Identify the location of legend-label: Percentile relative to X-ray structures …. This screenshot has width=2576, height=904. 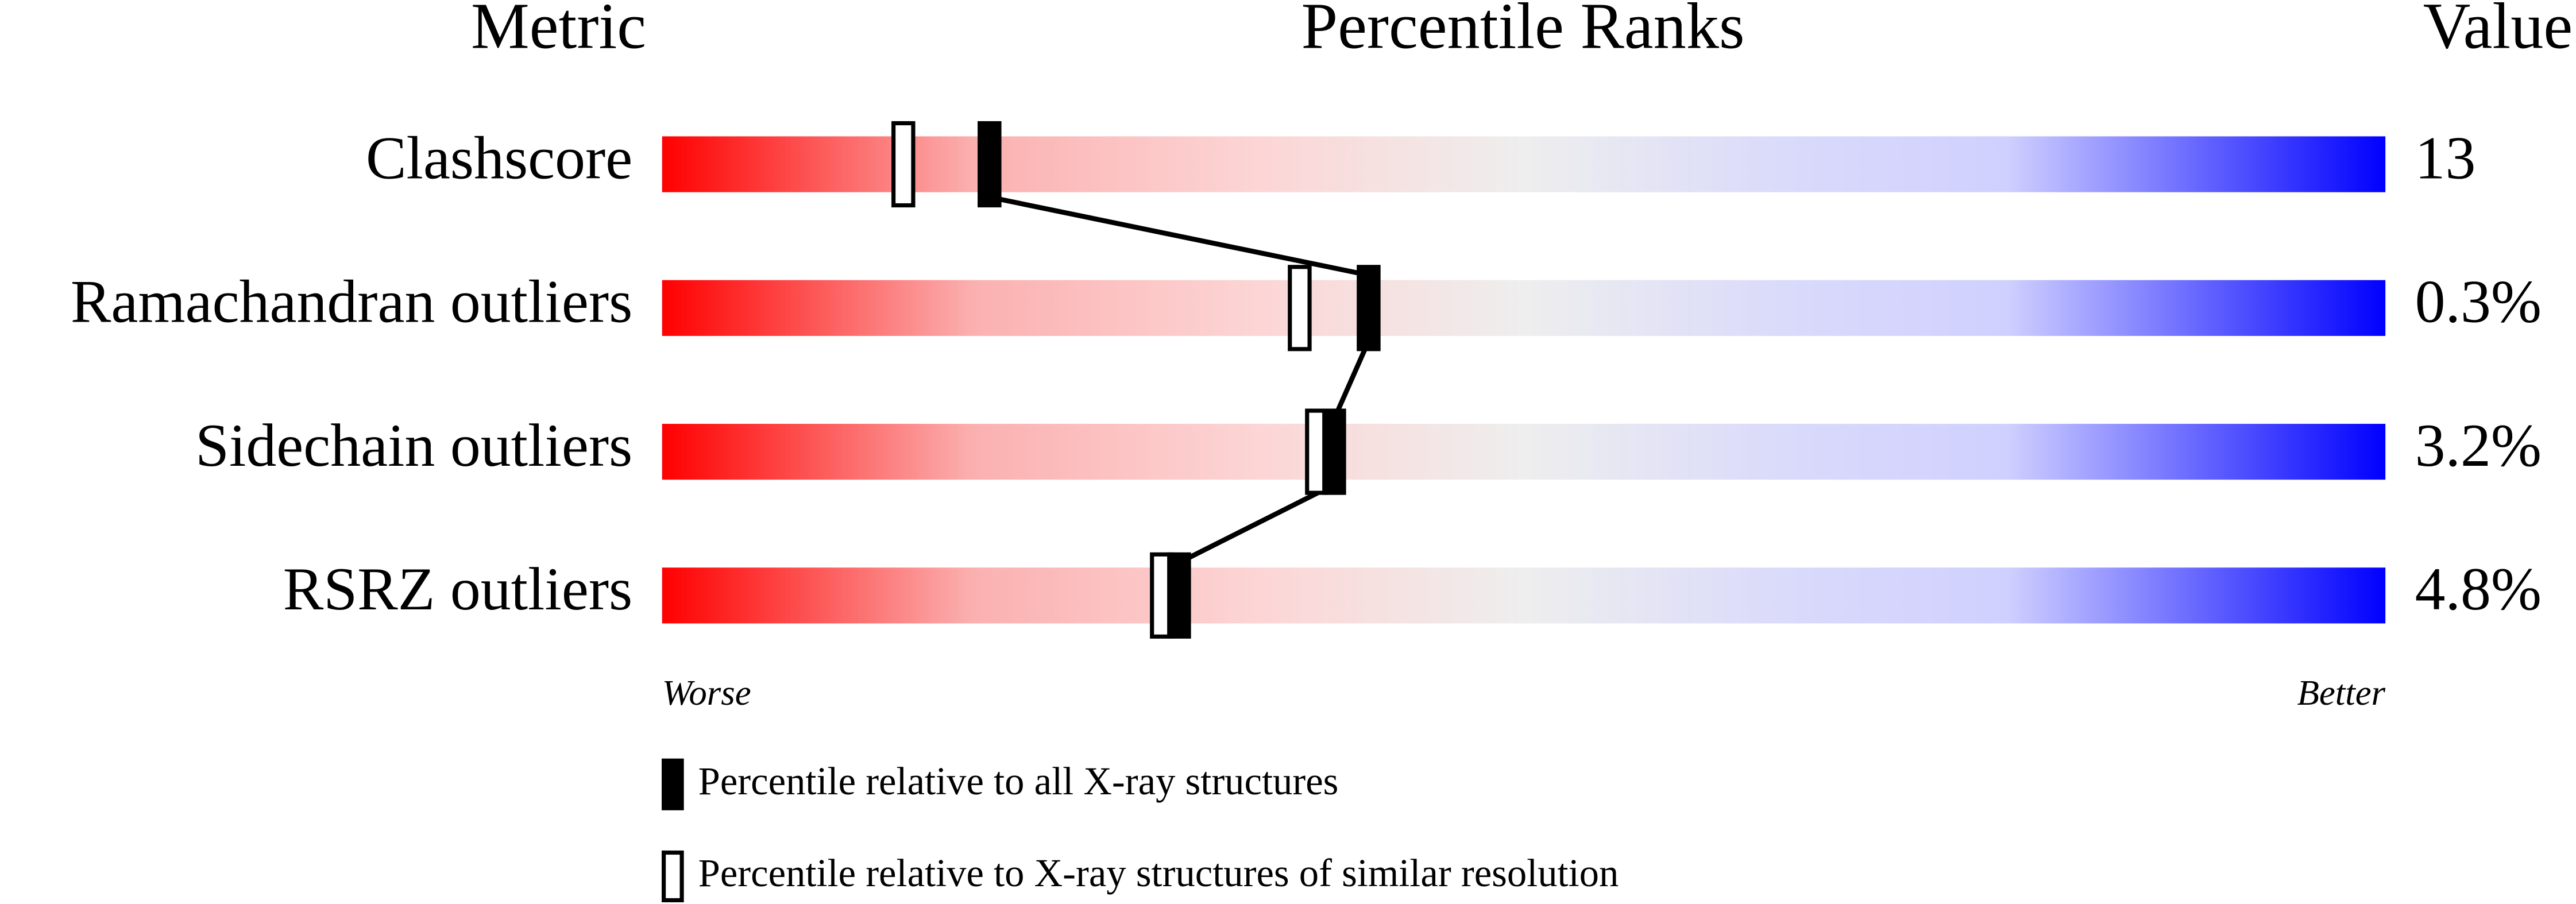
(1158, 873).